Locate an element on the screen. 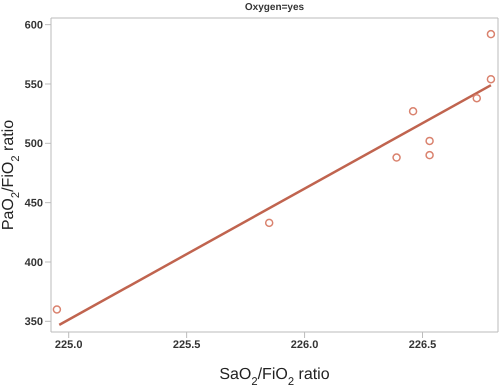  x-tick-label: 225.5 is located at coordinates (186, 344).